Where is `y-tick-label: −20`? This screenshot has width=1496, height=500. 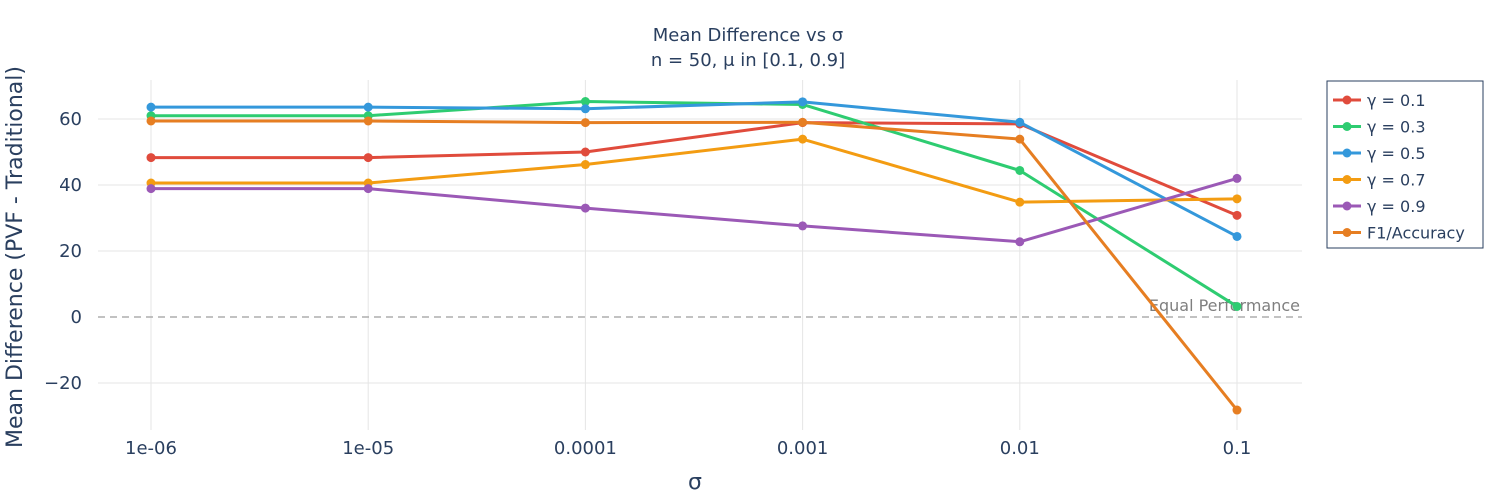 y-tick-label: −20 is located at coordinates (63, 383).